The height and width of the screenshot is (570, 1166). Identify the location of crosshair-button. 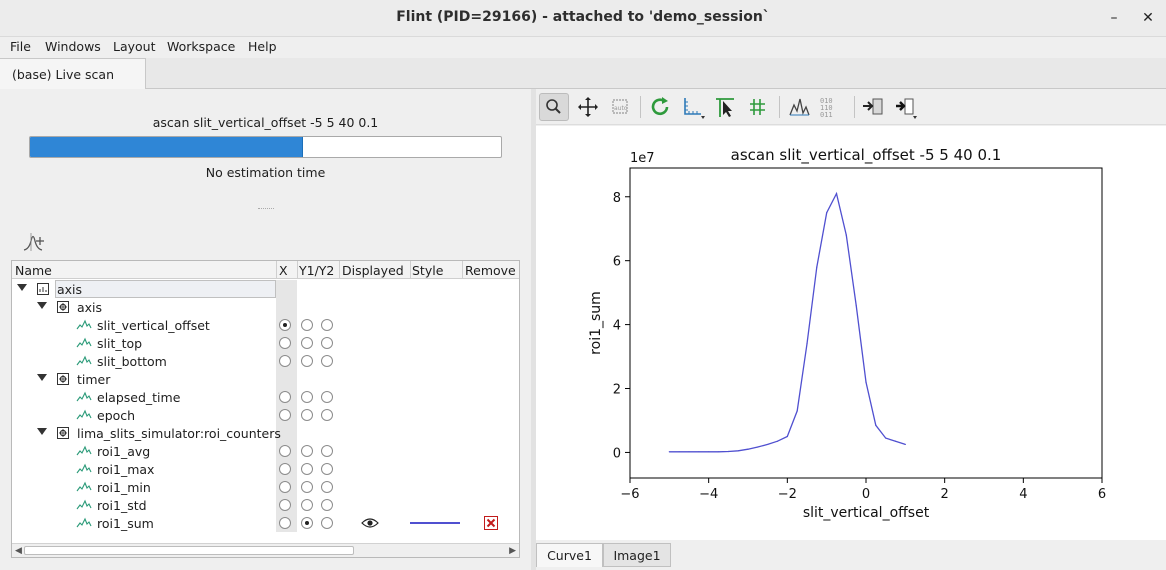
(725, 107).